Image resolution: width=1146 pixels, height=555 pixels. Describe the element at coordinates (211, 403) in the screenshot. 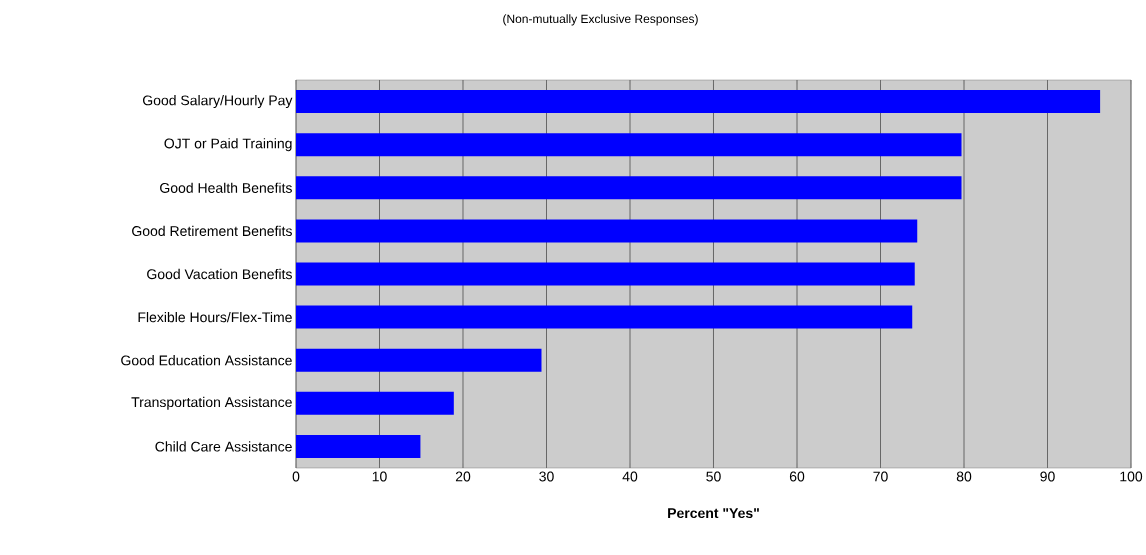

I see `y-tick-label: Transportation Assistance` at that location.